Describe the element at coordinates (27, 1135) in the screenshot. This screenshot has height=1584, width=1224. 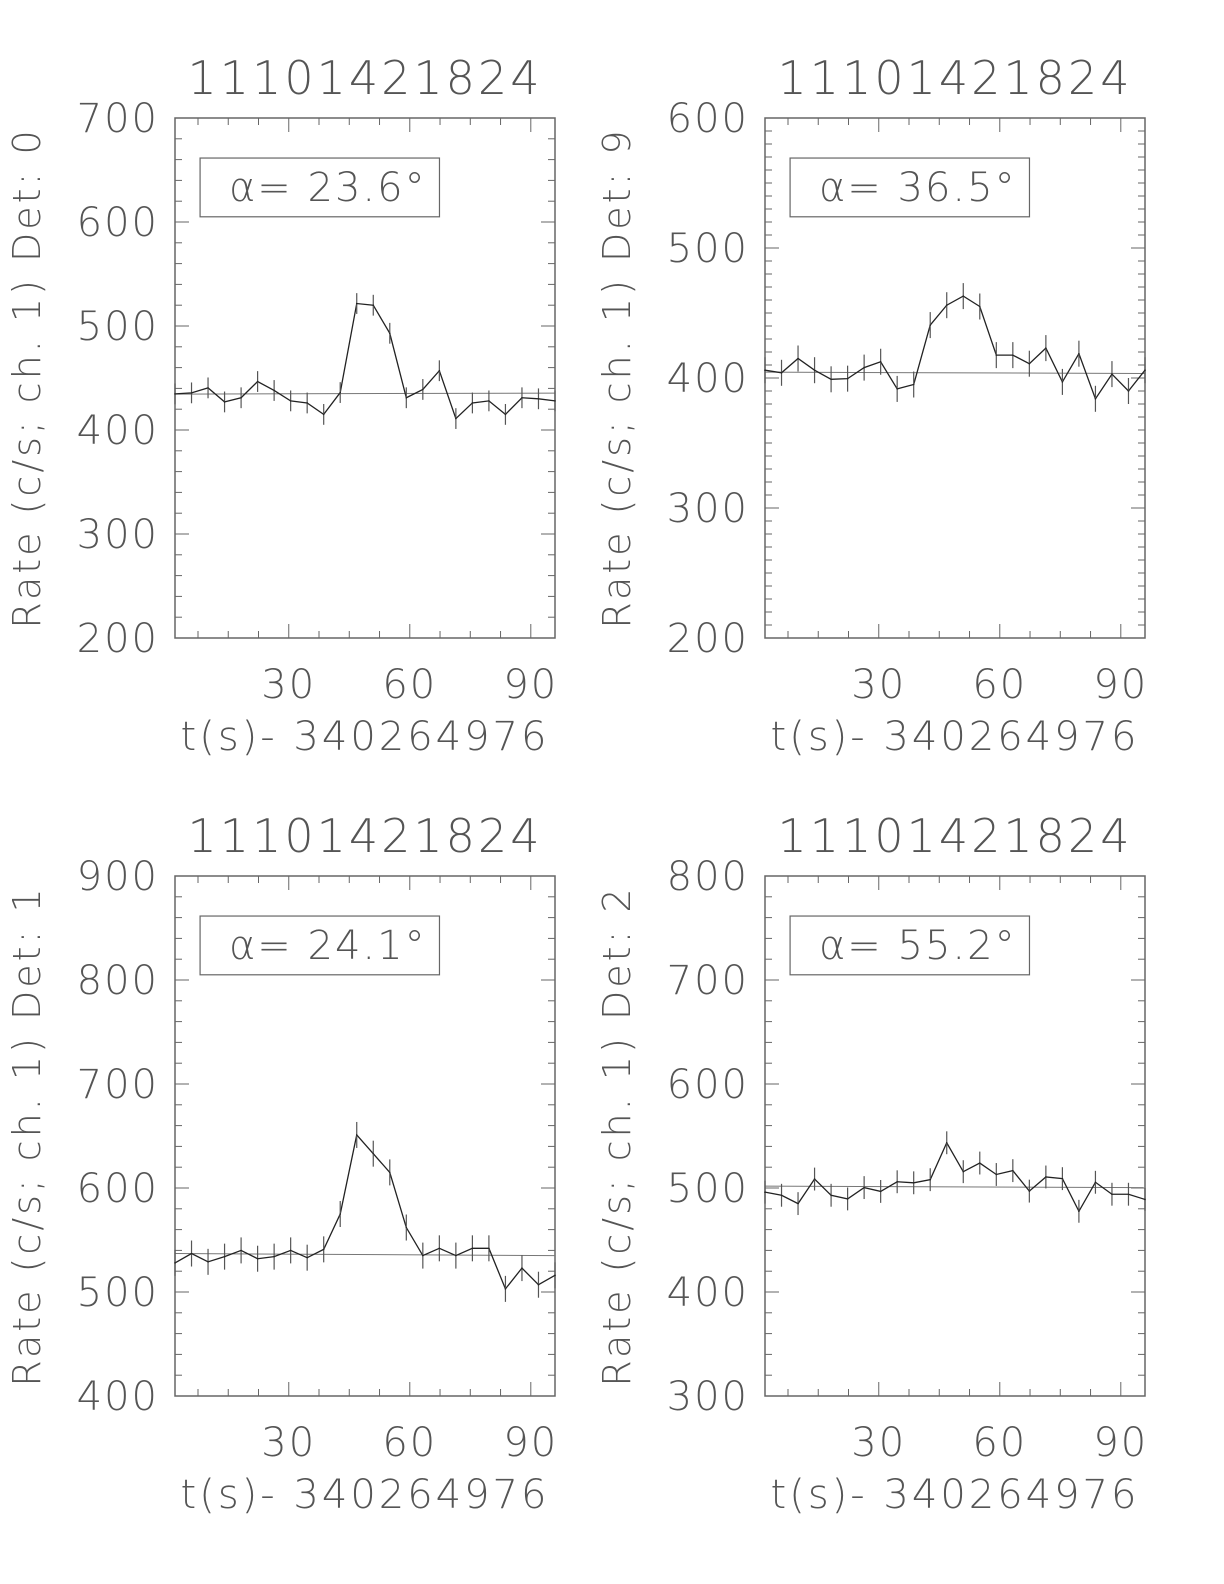
I see `y-axis-label: Rate (c/s; ch. 1) Det: 1` at that location.